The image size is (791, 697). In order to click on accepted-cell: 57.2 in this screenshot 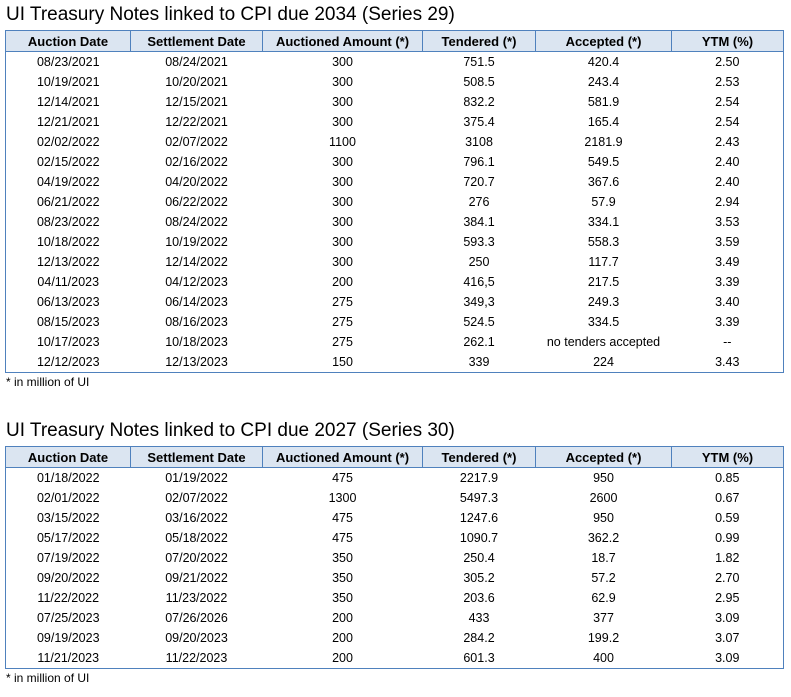, I will do `click(603, 578)`.